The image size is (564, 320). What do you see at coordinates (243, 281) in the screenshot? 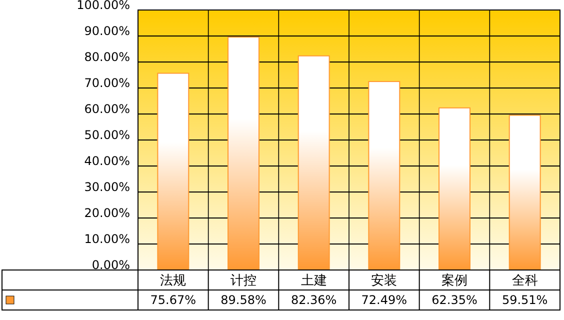
I see `x-tick-label: 计控` at bounding box center [243, 281].